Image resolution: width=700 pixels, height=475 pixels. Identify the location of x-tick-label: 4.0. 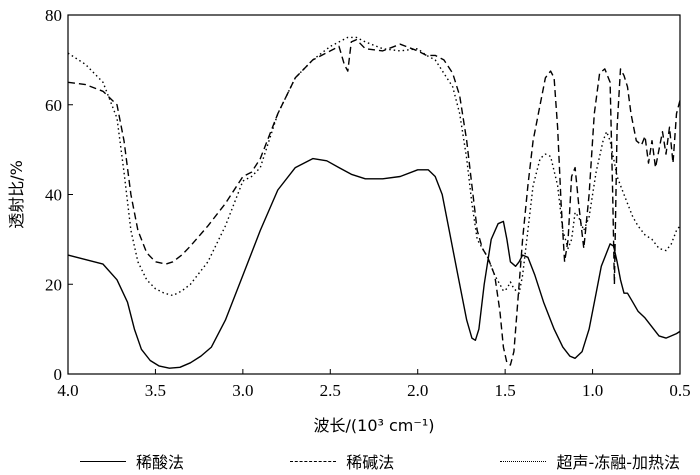
(67, 390).